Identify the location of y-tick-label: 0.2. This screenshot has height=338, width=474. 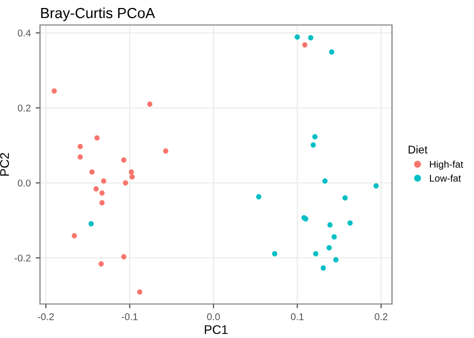
(24, 108).